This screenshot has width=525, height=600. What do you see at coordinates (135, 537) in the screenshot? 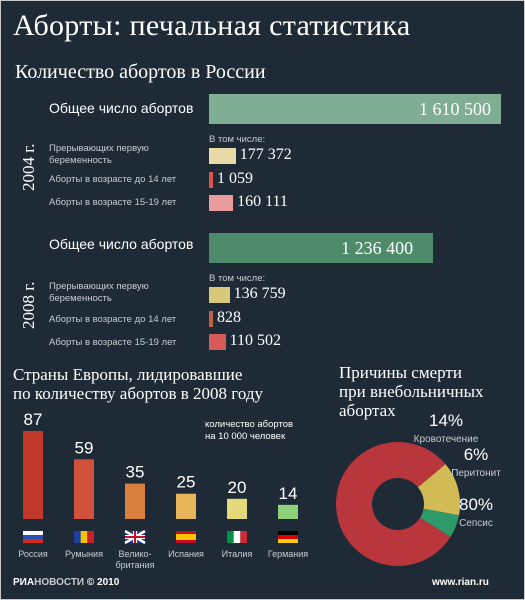
I see `uk-flag-icon` at bounding box center [135, 537].